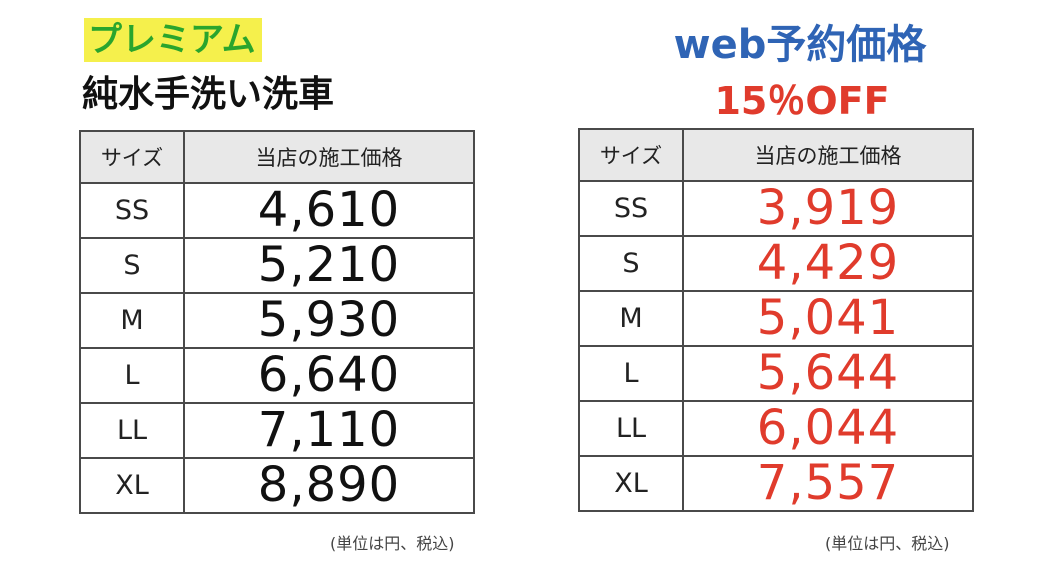 This screenshot has height=567, width=1055. I want to click on price-cell: 7,557, so click(828, 483).